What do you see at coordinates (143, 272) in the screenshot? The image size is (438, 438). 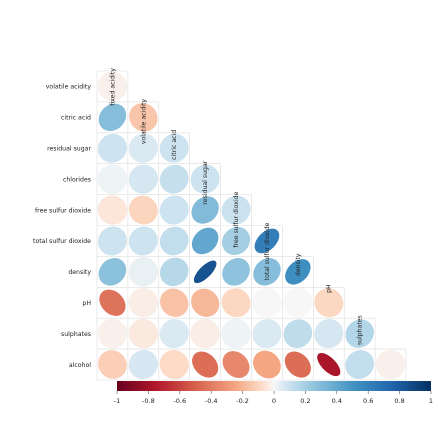 I see `corr-cell-density-volatile-acidity` at bounding box center [143, 272].